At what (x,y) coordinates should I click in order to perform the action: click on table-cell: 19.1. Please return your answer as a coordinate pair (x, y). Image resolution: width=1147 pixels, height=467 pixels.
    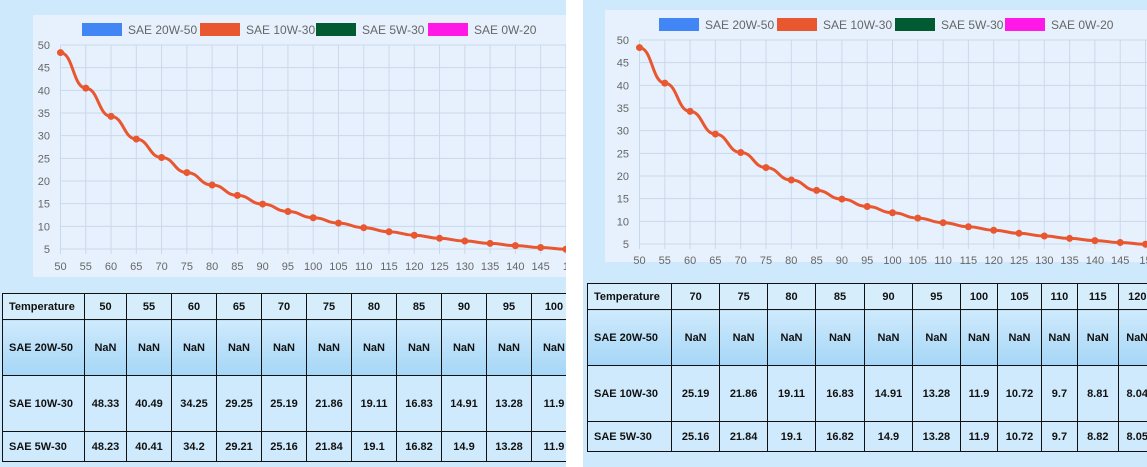
    Looking at the image, I should click on (374, 446).